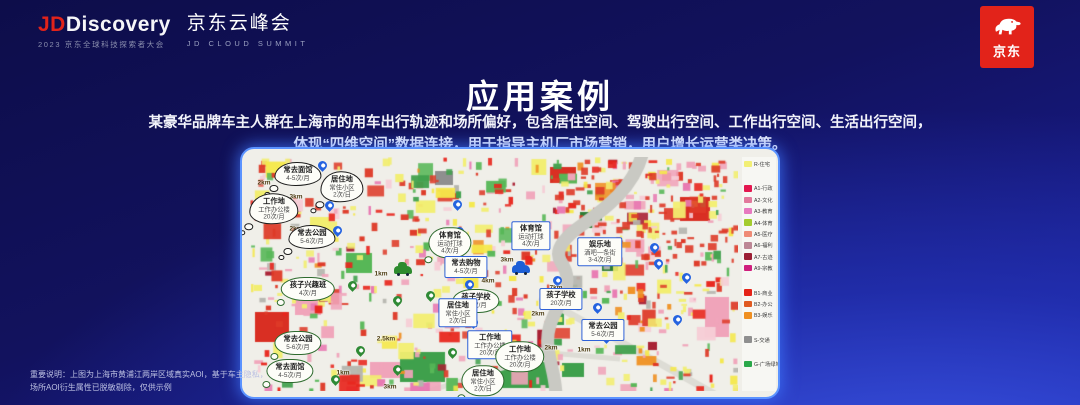 This screenshot has height=405, width=1080. I want to click on legend-label: B1-商业, so click(763, 293).